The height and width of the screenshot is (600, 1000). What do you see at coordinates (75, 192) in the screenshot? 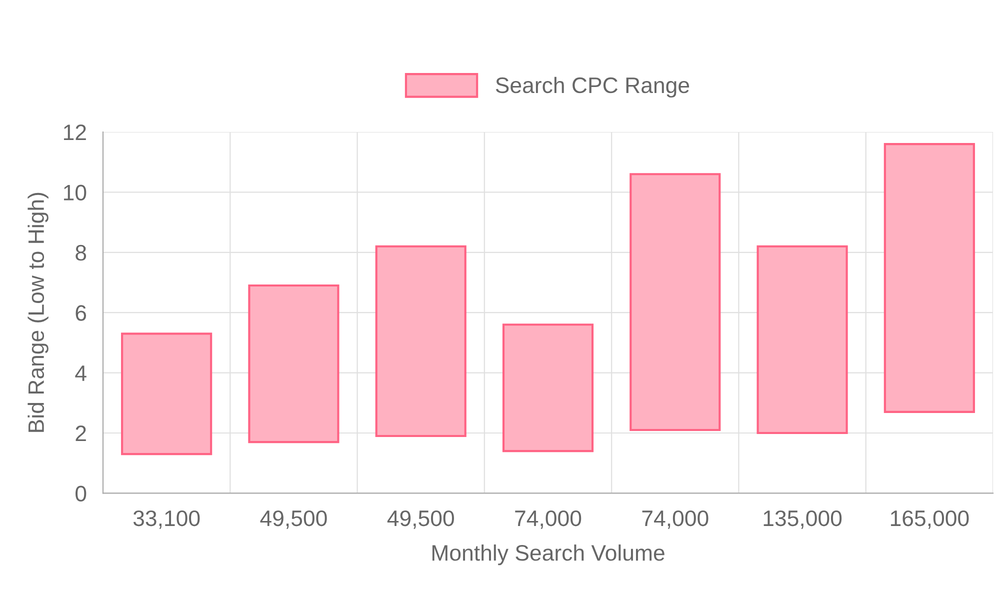
I see `y-tick-label: 10` at bounding box center [75, 192].